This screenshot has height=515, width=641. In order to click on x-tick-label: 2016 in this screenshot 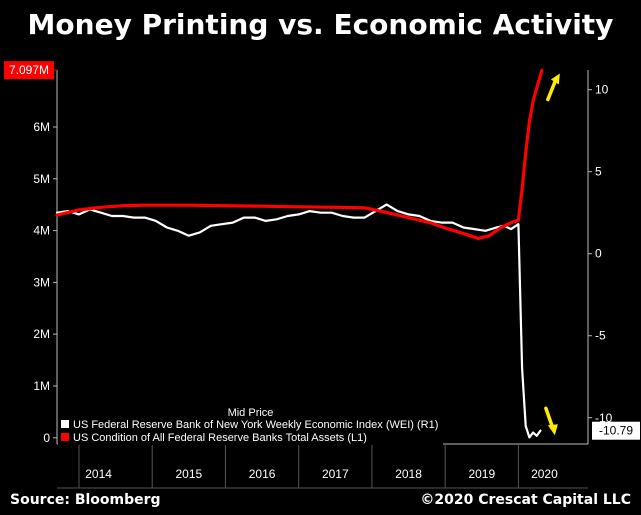, I will do `click(262, 474)`.